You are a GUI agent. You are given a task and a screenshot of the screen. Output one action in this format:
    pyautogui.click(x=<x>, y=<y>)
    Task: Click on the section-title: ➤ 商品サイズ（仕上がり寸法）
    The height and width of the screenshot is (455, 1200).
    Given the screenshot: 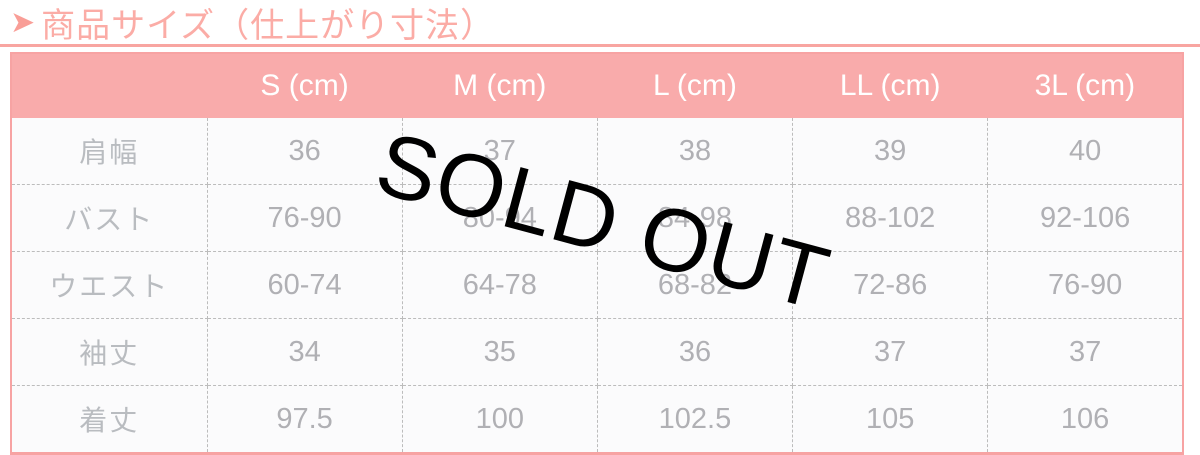 What is the action you would take?
    pyautogui.click(x=600, y=23)
    